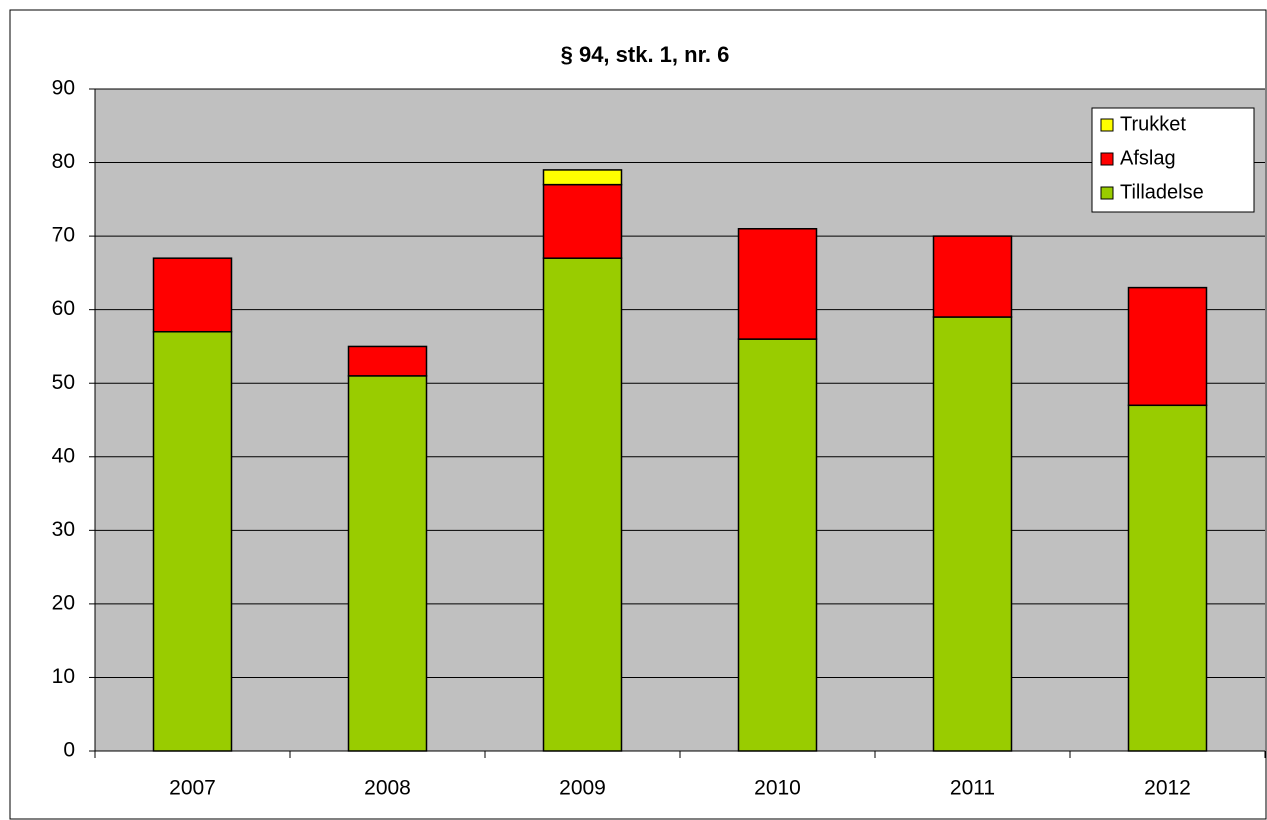 This screenshot has height=820, width=1267. Describe the element at coordinates (63, 382) in the screenshot. I see `y-tick-label: 50` at that location.